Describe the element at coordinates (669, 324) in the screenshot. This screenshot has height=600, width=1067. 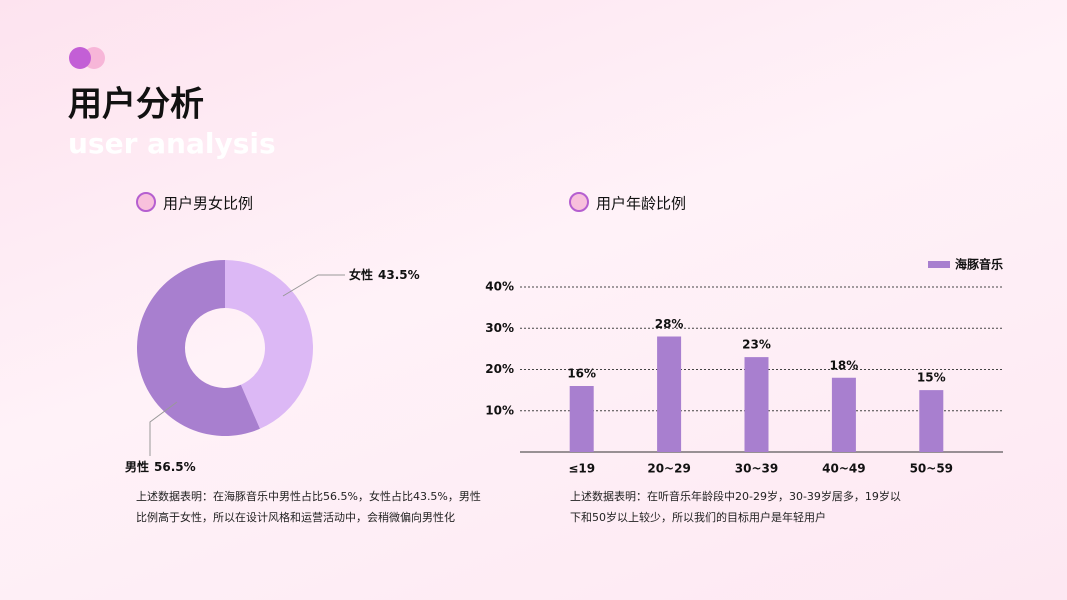
I see `bar-value-label: 28%` at that location.